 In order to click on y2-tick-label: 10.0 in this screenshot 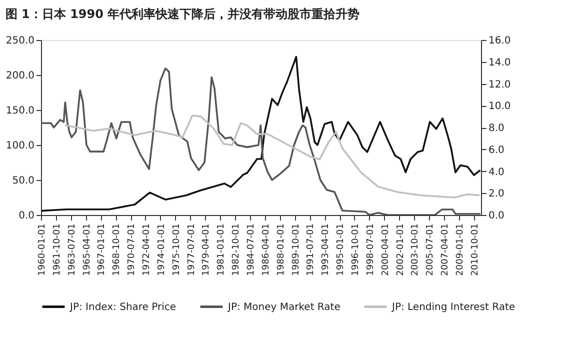, I will do `click(499, 106)`.